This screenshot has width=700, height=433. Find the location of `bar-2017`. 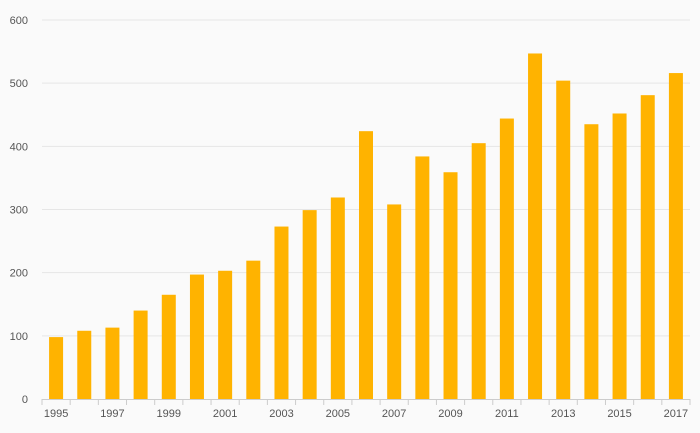

bar-2017 is located at coordinates (675, 236).